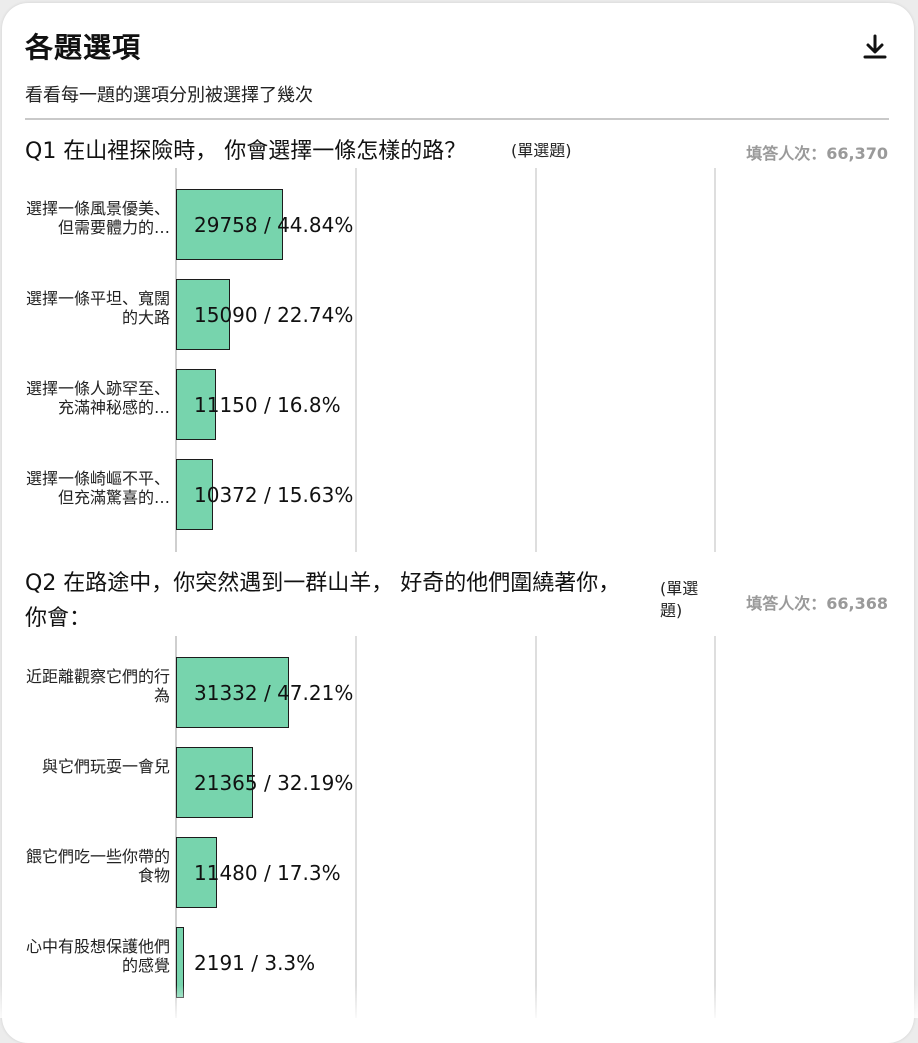  I want to click on header-divider, so click(457, 119).